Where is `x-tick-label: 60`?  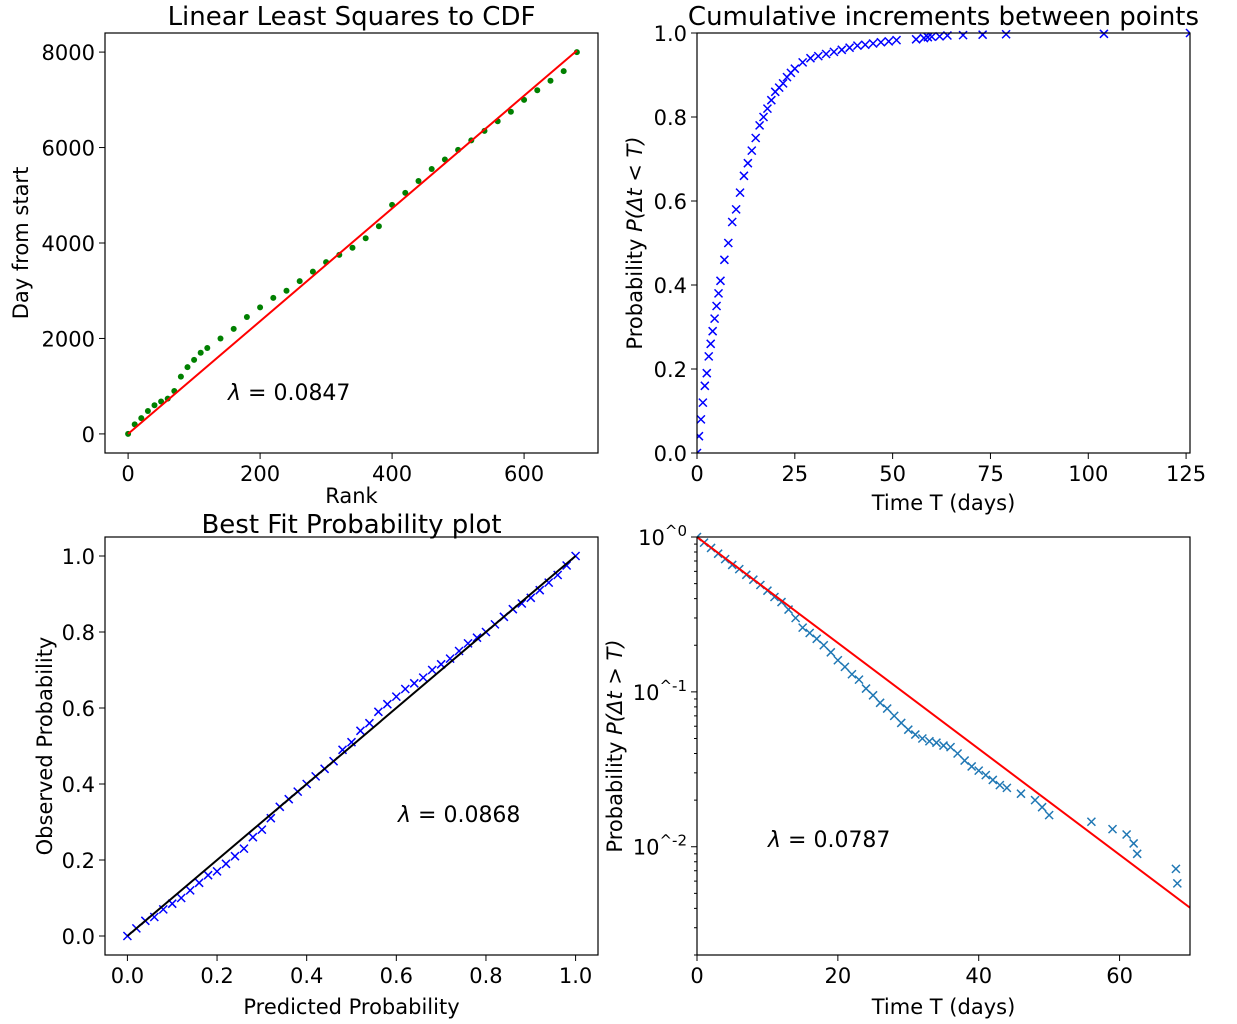 x-tick-label: 60 is located at coordinates (1119, 976).